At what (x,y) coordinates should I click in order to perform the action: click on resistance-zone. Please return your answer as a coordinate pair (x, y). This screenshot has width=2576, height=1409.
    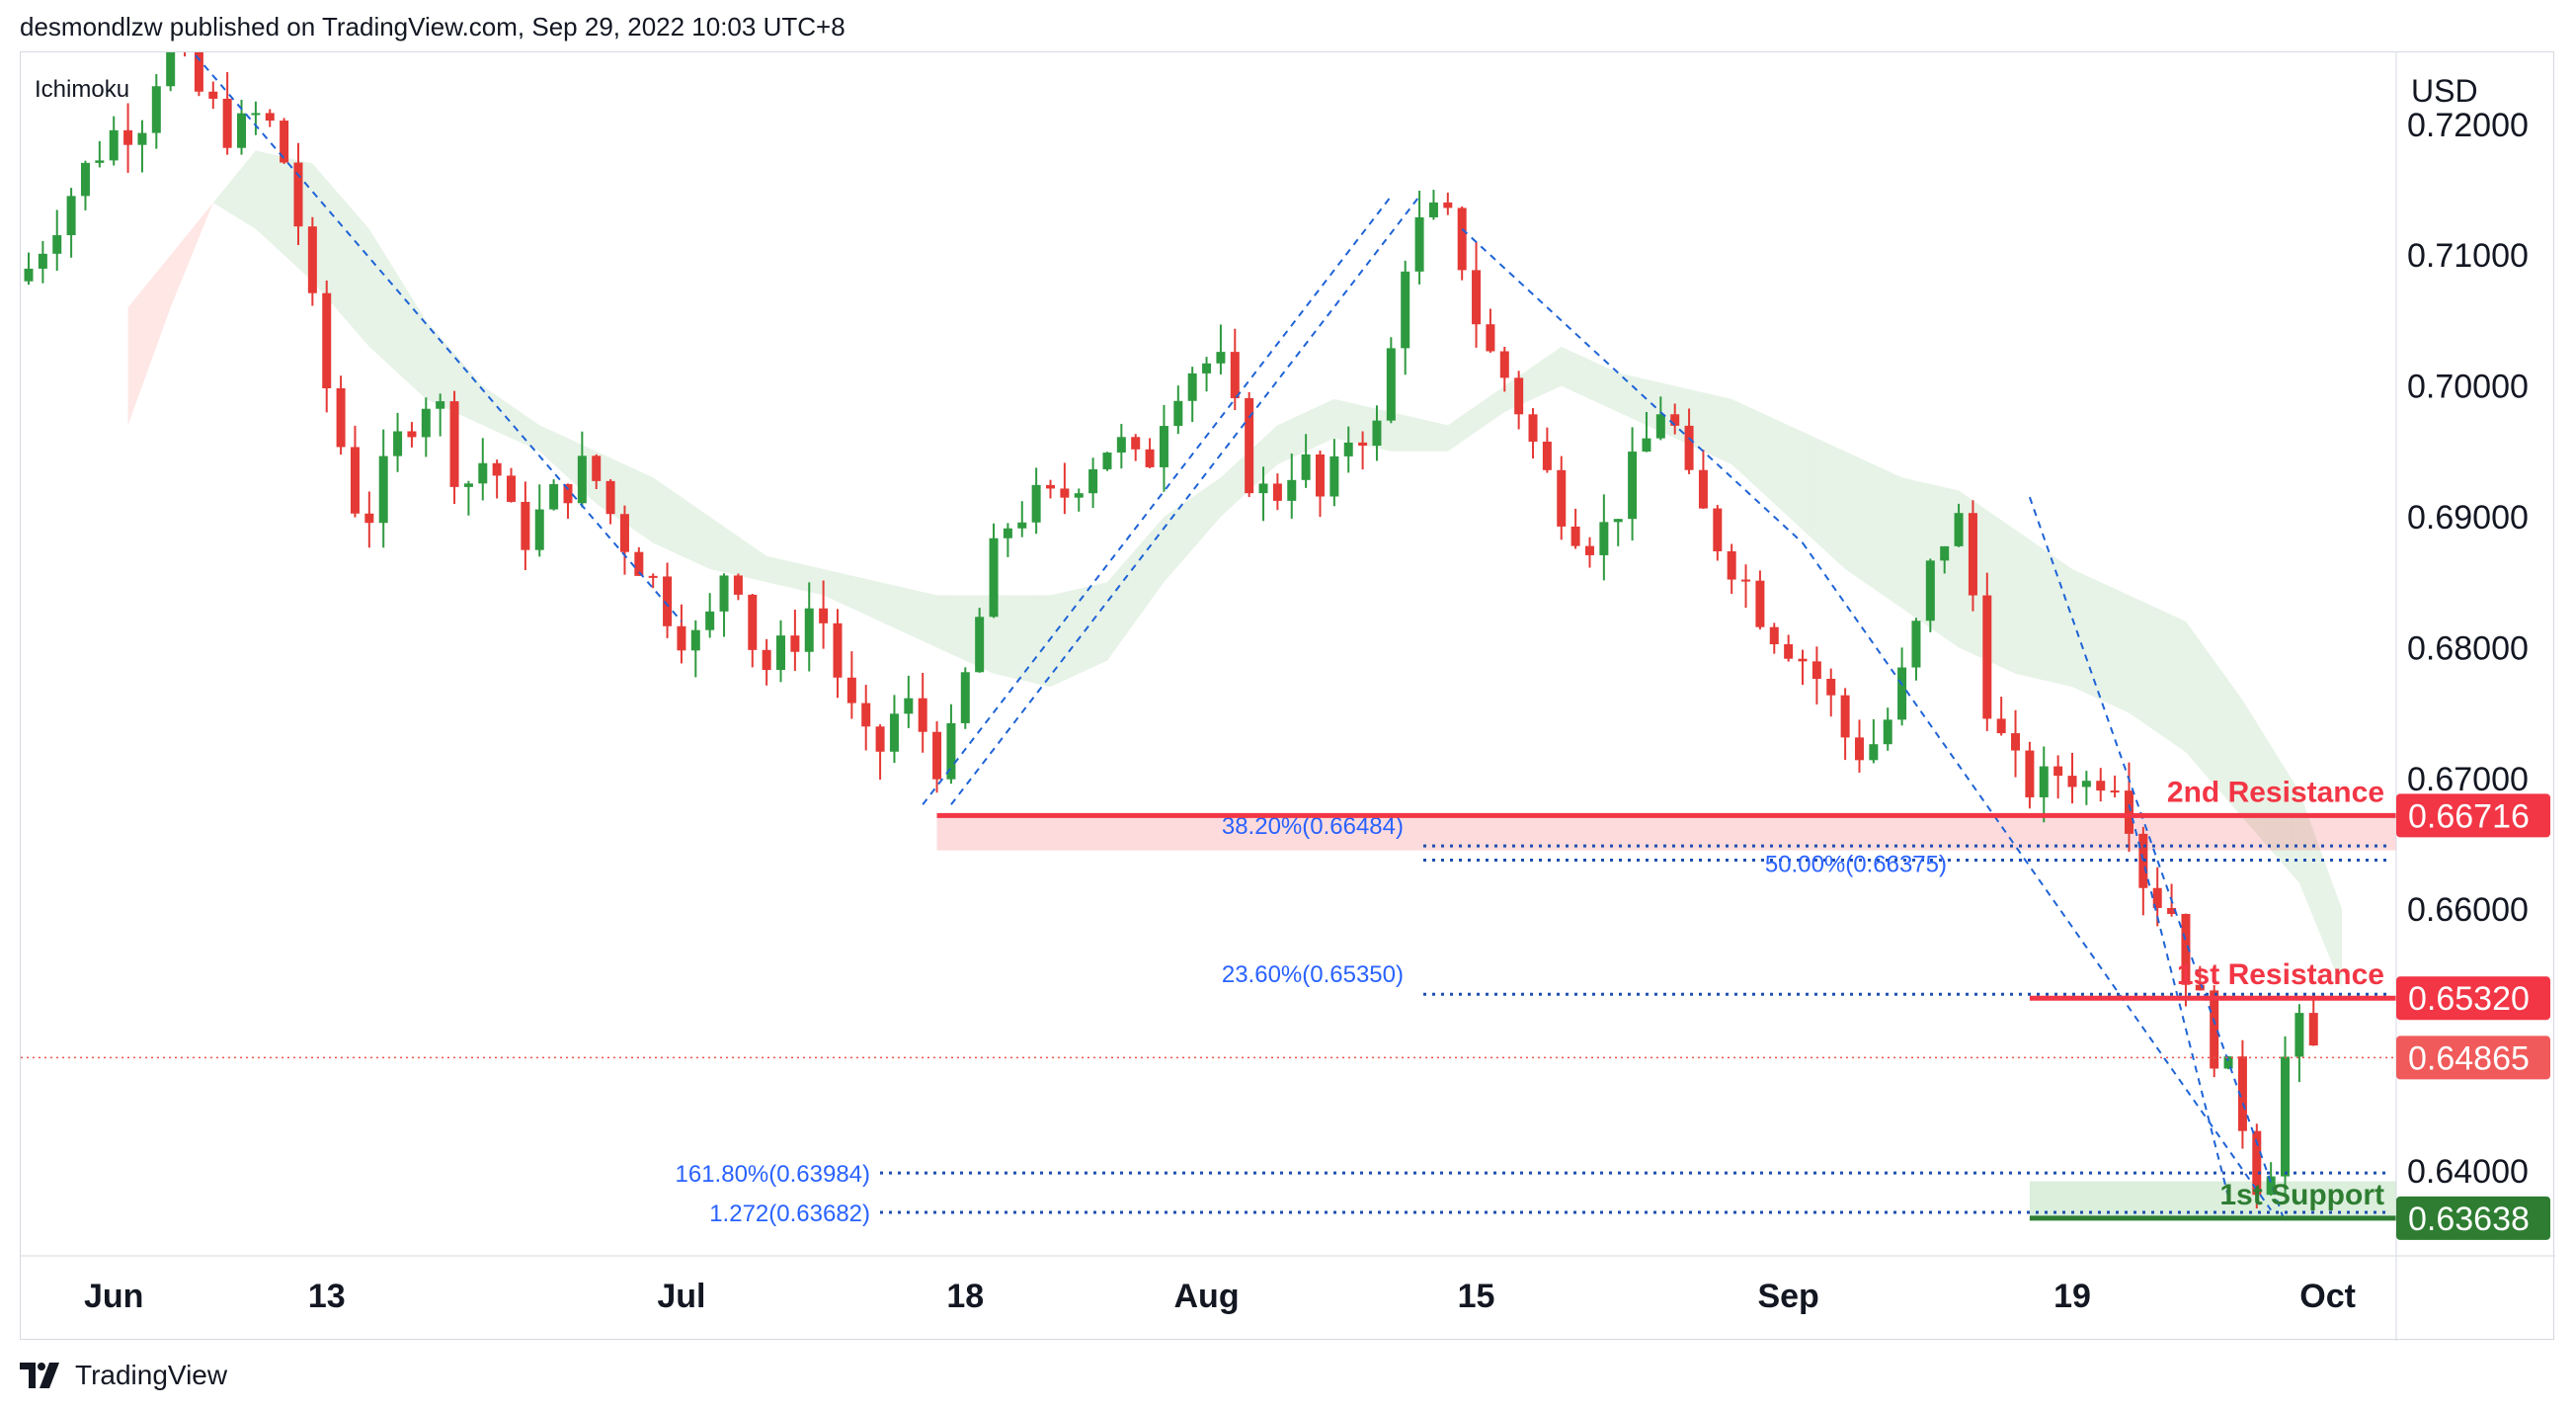
    Looking at the image, I should click on (1666, 833).